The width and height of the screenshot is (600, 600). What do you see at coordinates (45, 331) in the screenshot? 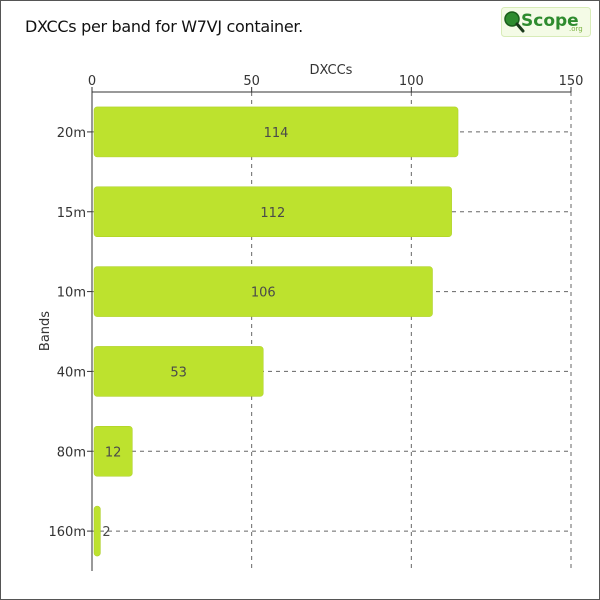
I see `y-axis-title: Bands` at bounding box center [45, 331].